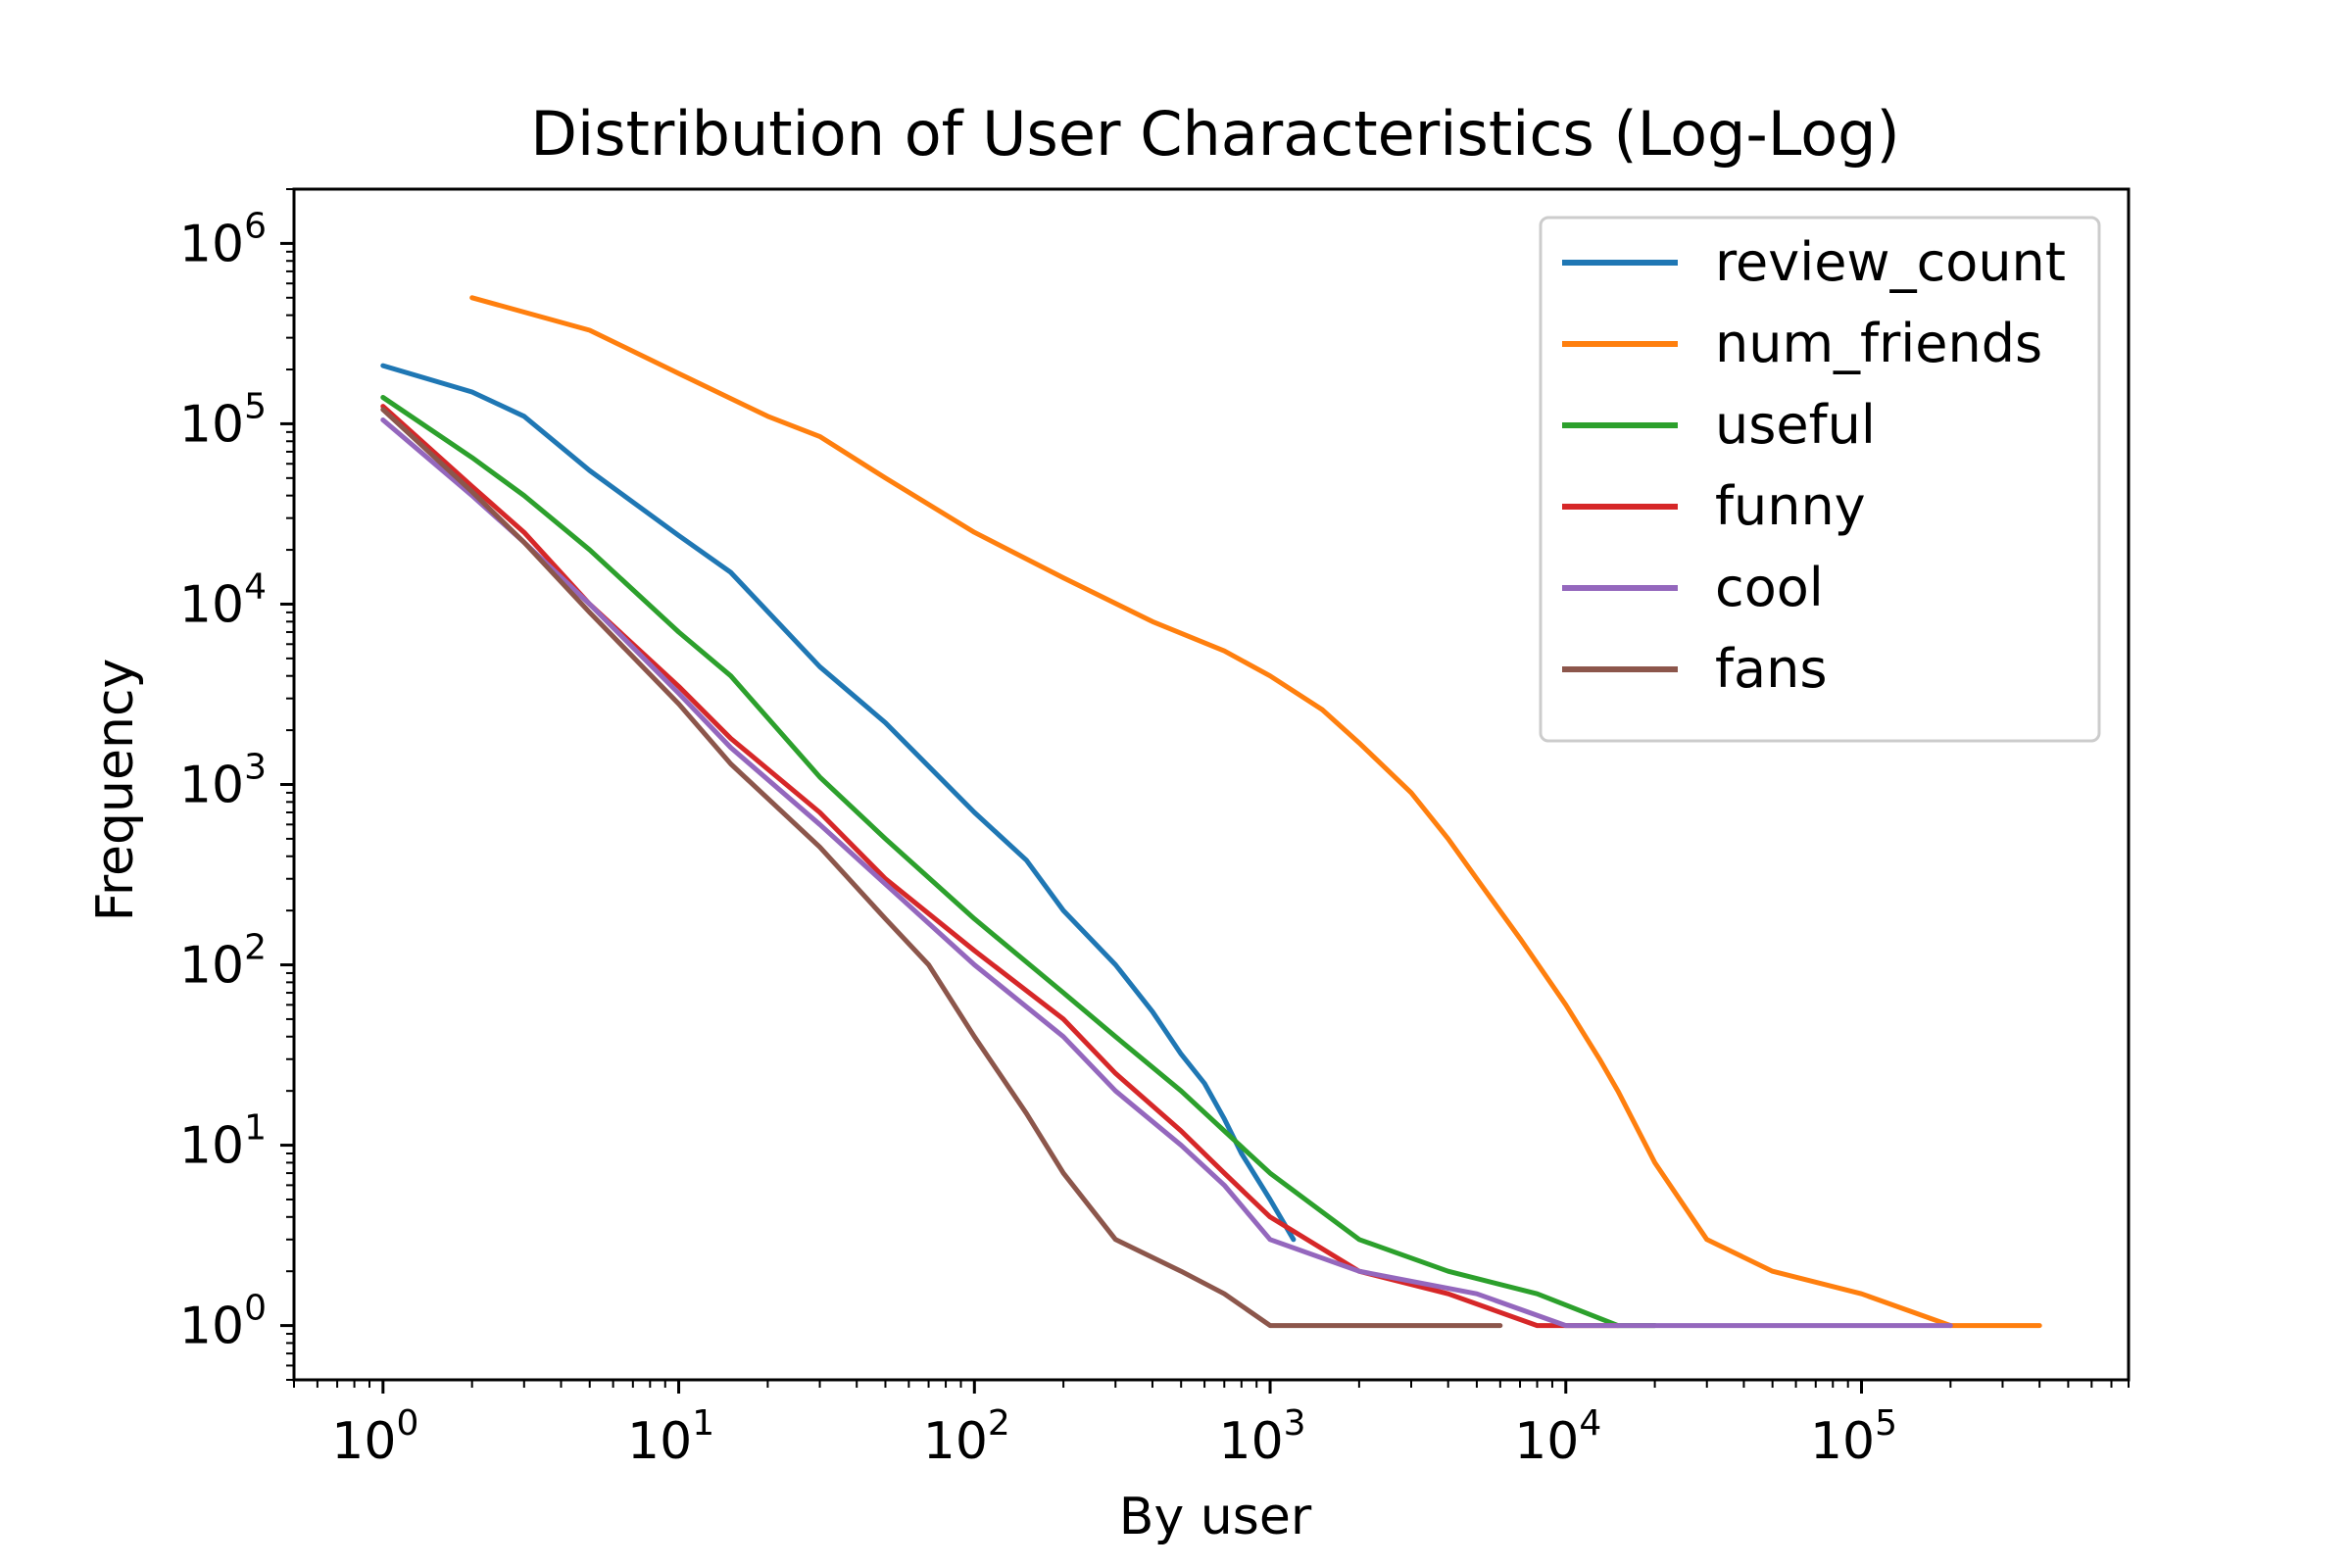 The height and width of the screenshot is (1568, 2352). Describe the element at coordinates (966, 1437) in the screenshot. I see `x-tick-label: 10²` at that location.